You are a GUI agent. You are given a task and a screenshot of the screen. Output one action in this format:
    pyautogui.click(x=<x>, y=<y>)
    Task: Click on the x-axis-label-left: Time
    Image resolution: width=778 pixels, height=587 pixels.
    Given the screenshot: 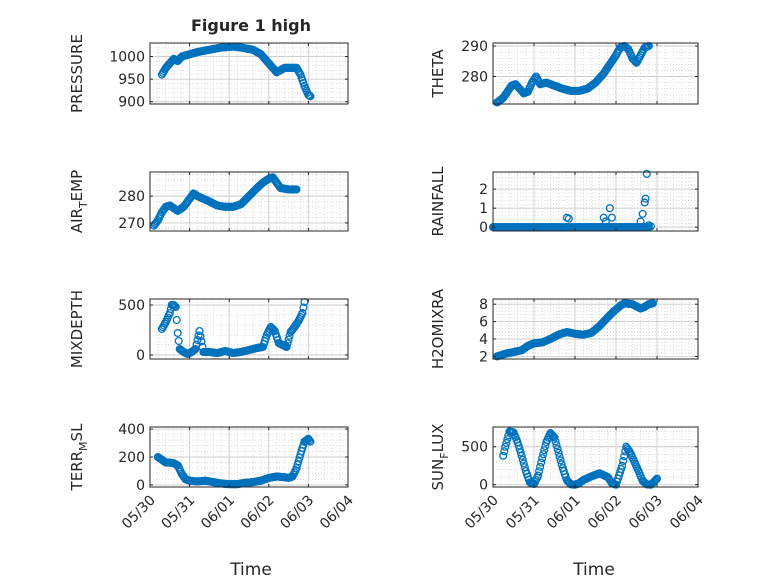 What is the action you would take?
    pyautogui.click(x=250, y=570)
    